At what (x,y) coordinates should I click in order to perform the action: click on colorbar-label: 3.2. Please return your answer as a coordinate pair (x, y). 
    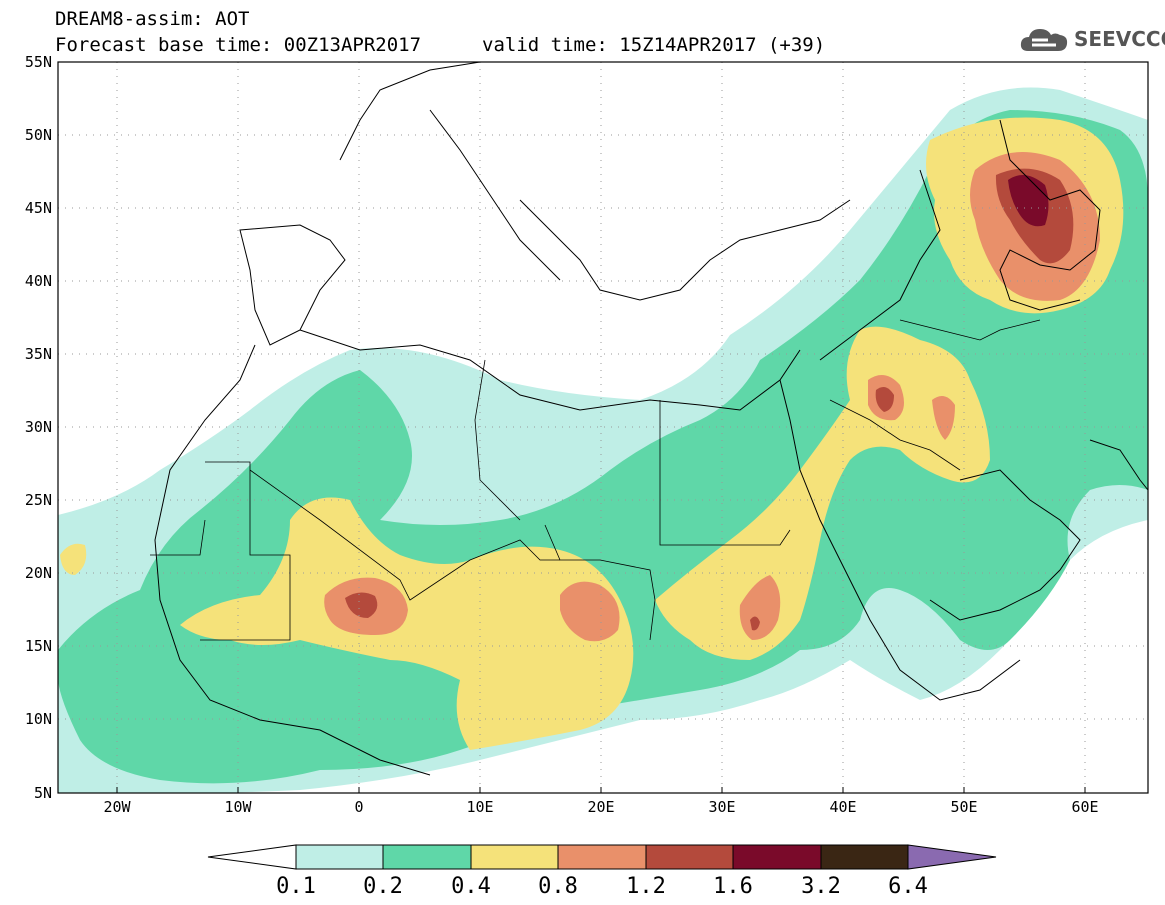
    Looking at the image, I should click on (821, 886).